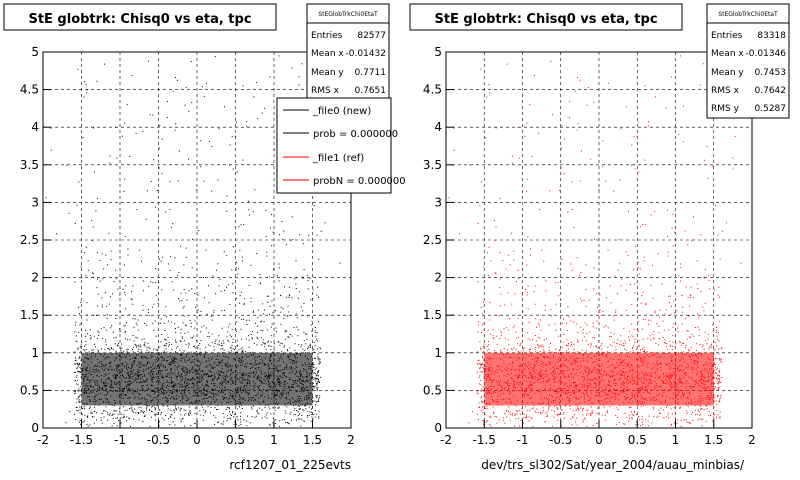  I want to click on legend-item: prob = 0.000000, so click(355, 134).